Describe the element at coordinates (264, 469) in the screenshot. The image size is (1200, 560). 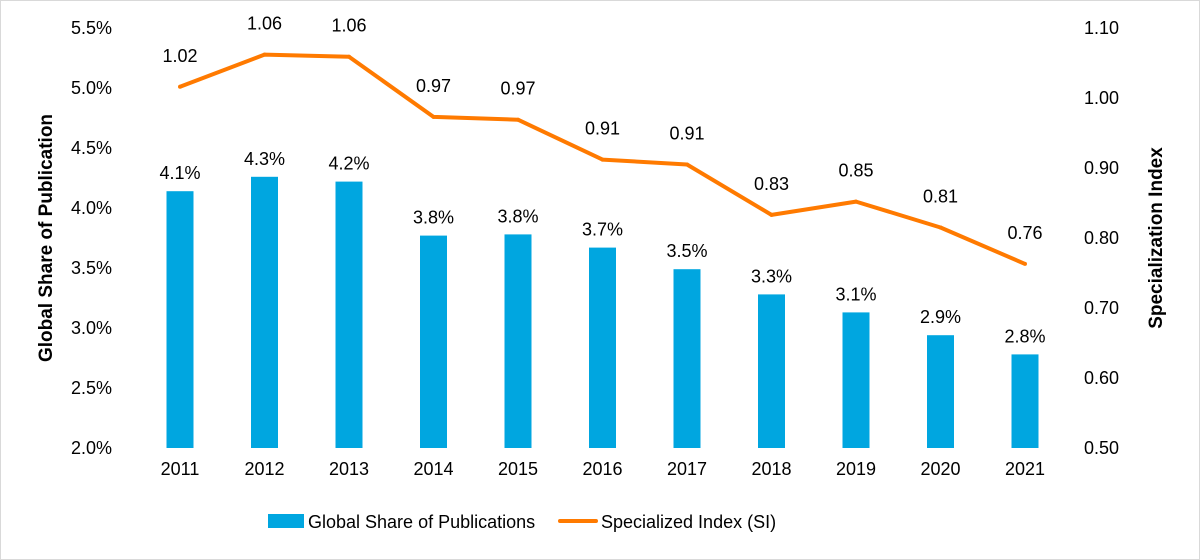
I see `x-tick: 2012` at that location.